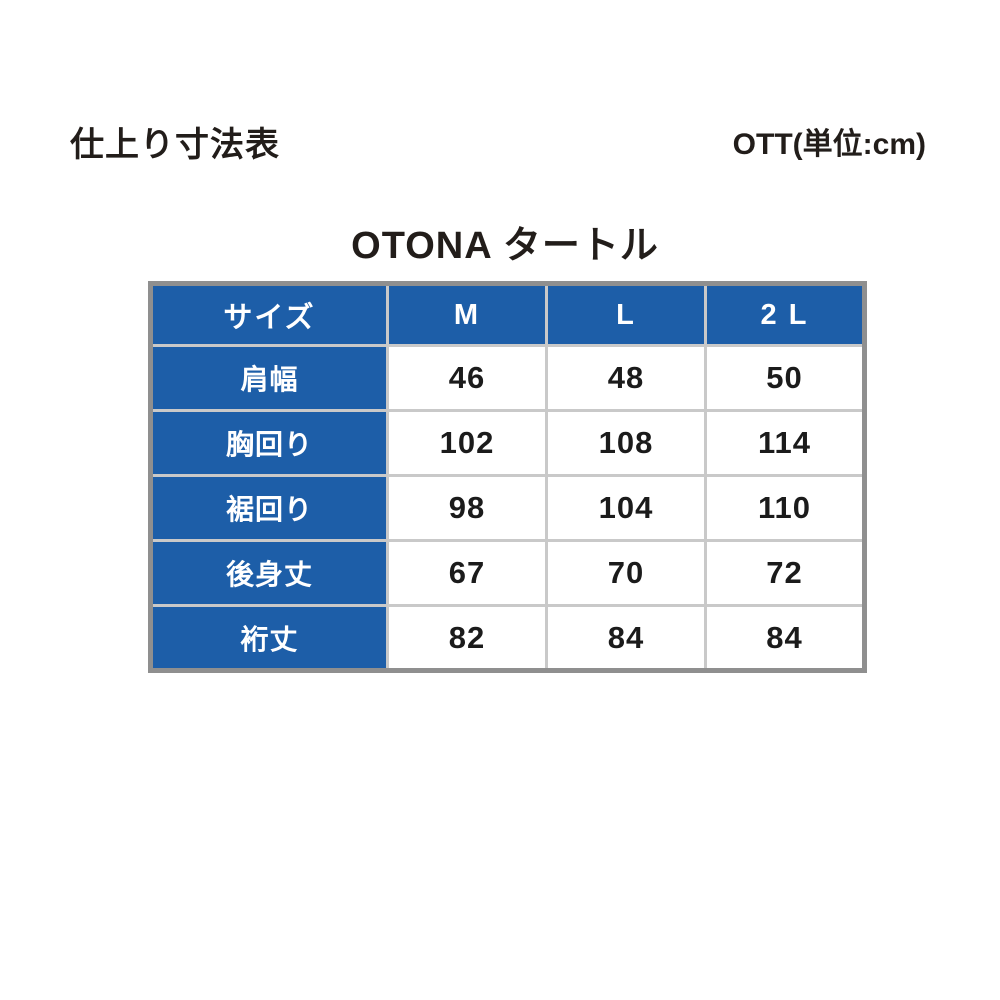 The height and width of the screenshot is (1000, 1000). Describe the element at coordinates (467, 573) in the screenshot. I see `cell-value: 67` at that location.